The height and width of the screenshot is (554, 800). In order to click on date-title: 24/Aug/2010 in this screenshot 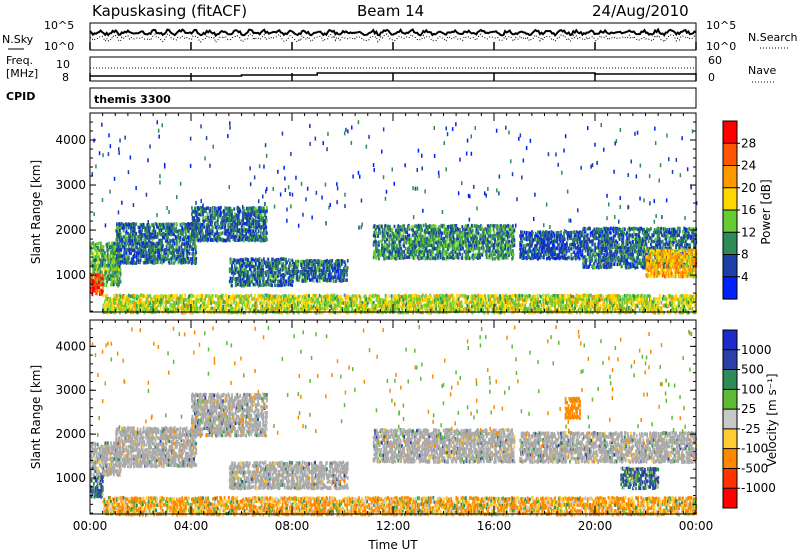, I will do `click(640, 11)`.